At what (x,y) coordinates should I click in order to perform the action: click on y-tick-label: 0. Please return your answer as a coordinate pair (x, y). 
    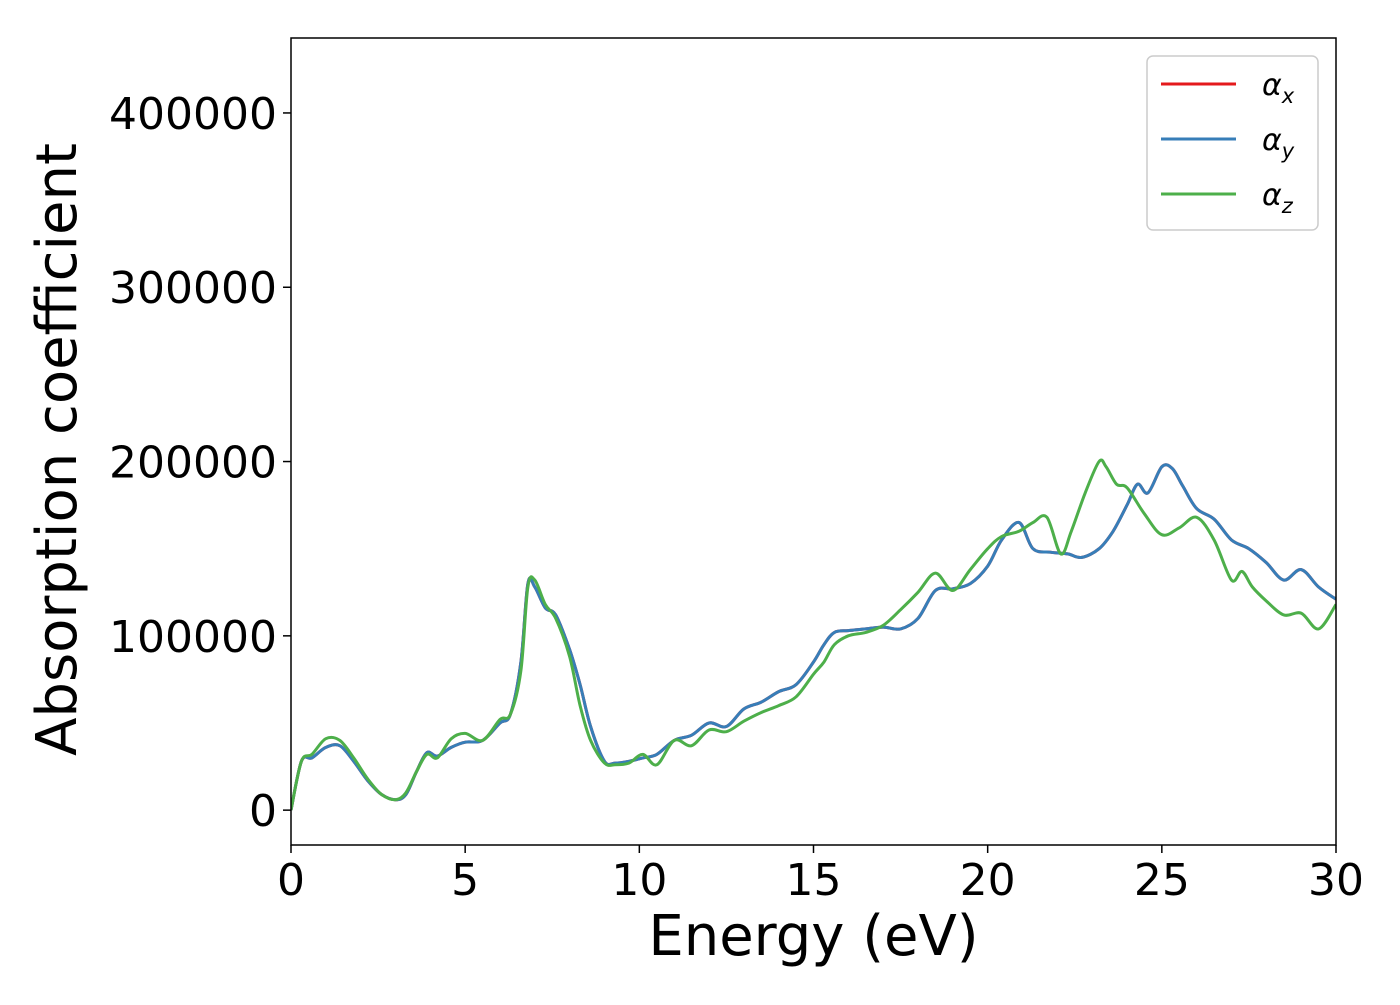
    Looking at the image, I should click on (263, 811).